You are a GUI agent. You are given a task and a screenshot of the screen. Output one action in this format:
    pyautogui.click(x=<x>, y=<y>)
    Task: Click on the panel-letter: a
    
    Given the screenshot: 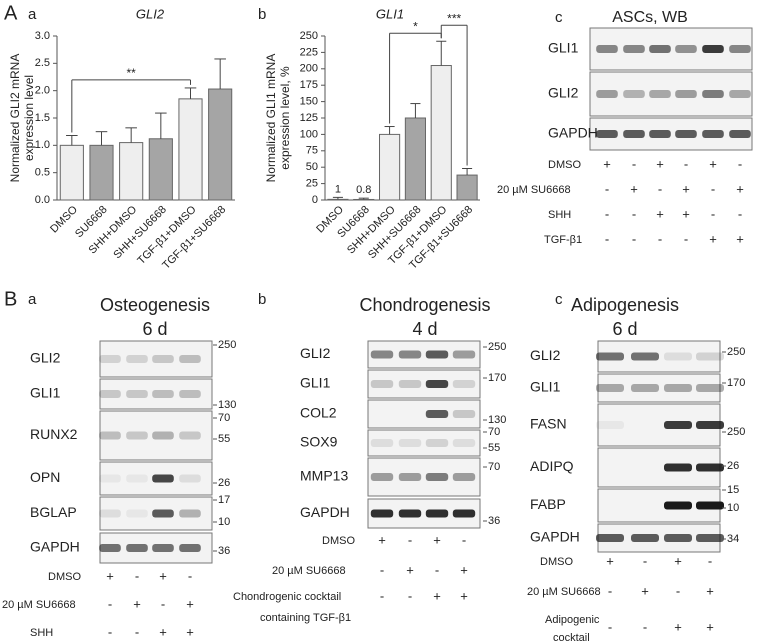 What is the action you would take?
    pyautogui.click(x=32, y=14)
    